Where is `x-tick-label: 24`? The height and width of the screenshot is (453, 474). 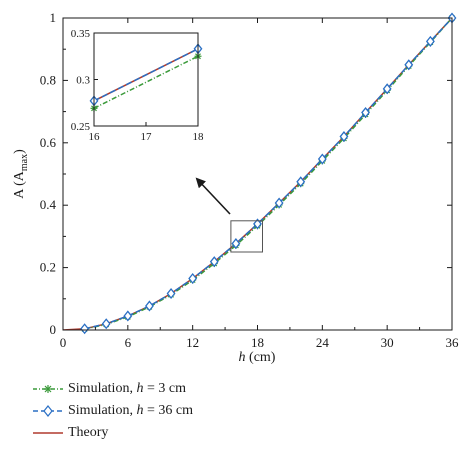 x-tick-label: 24 is located at coordinates (323, 342).